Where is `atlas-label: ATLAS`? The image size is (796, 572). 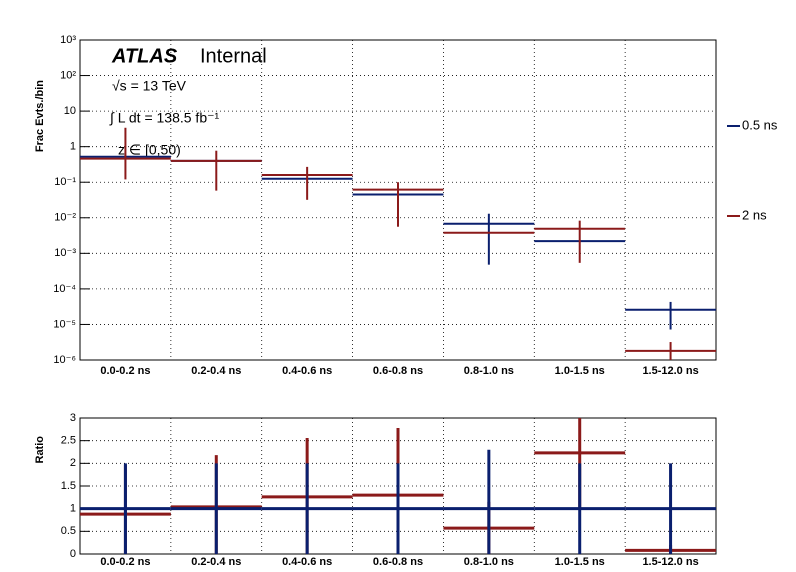 atlas-label: ATLAS is located at coordinates (144, 56).